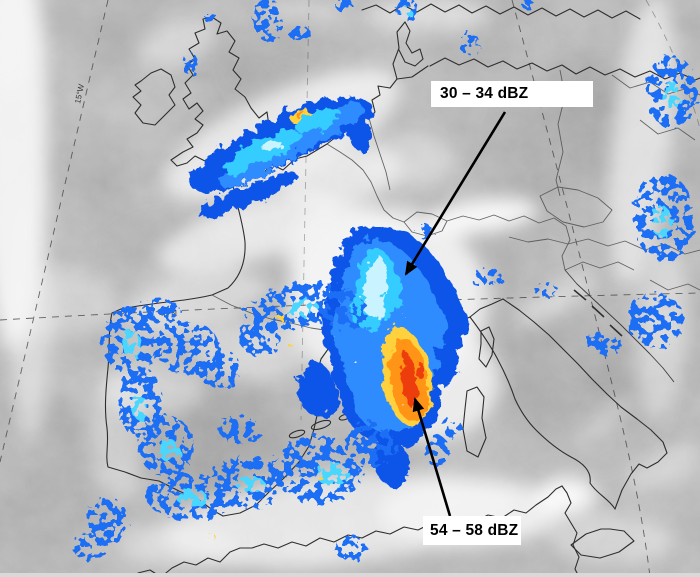 The width and height of the screenshot is (700, 577). I want to click on coastline-italy-west, so click(542, 413).